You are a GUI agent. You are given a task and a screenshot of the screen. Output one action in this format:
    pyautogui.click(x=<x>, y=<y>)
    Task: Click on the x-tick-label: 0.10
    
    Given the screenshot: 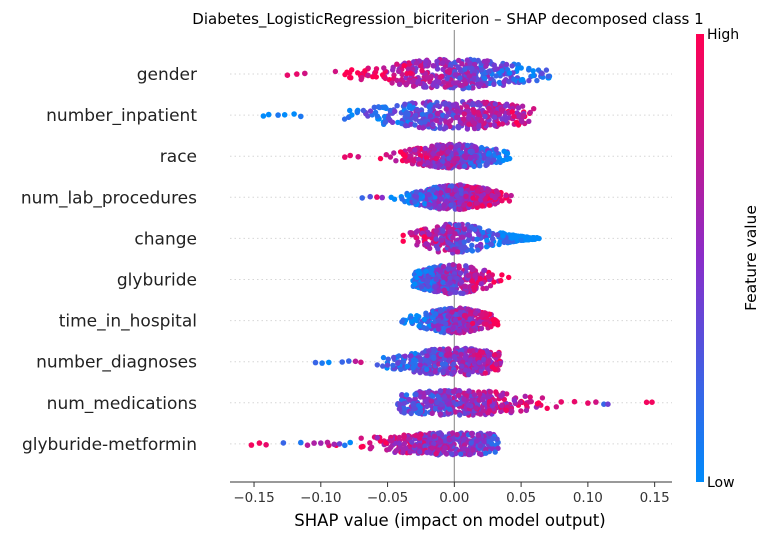 What is the action you would take?
    pyautogui.click(x=588, y=498)
    